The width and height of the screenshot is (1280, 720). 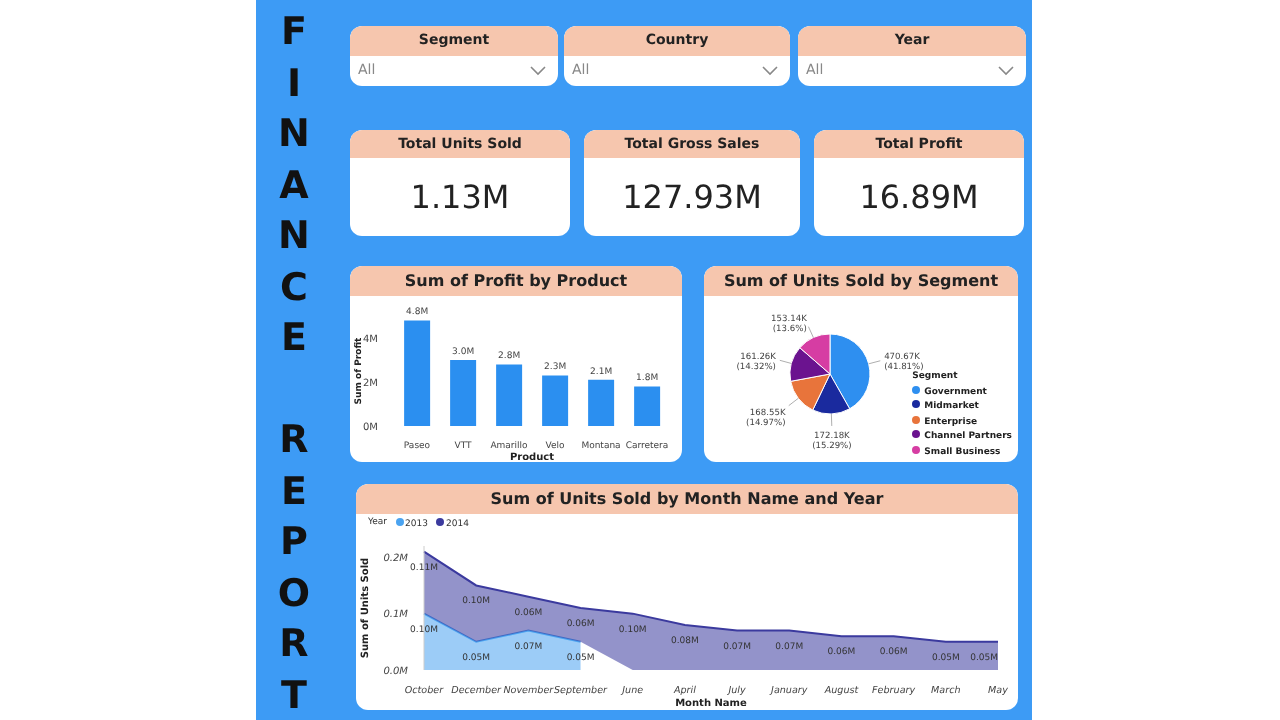 What do you see at coordinates (861, 281) in the screenshot?
I see `chart-title: Sum of Units Sold by Segment` at bounding box center [861, 281].